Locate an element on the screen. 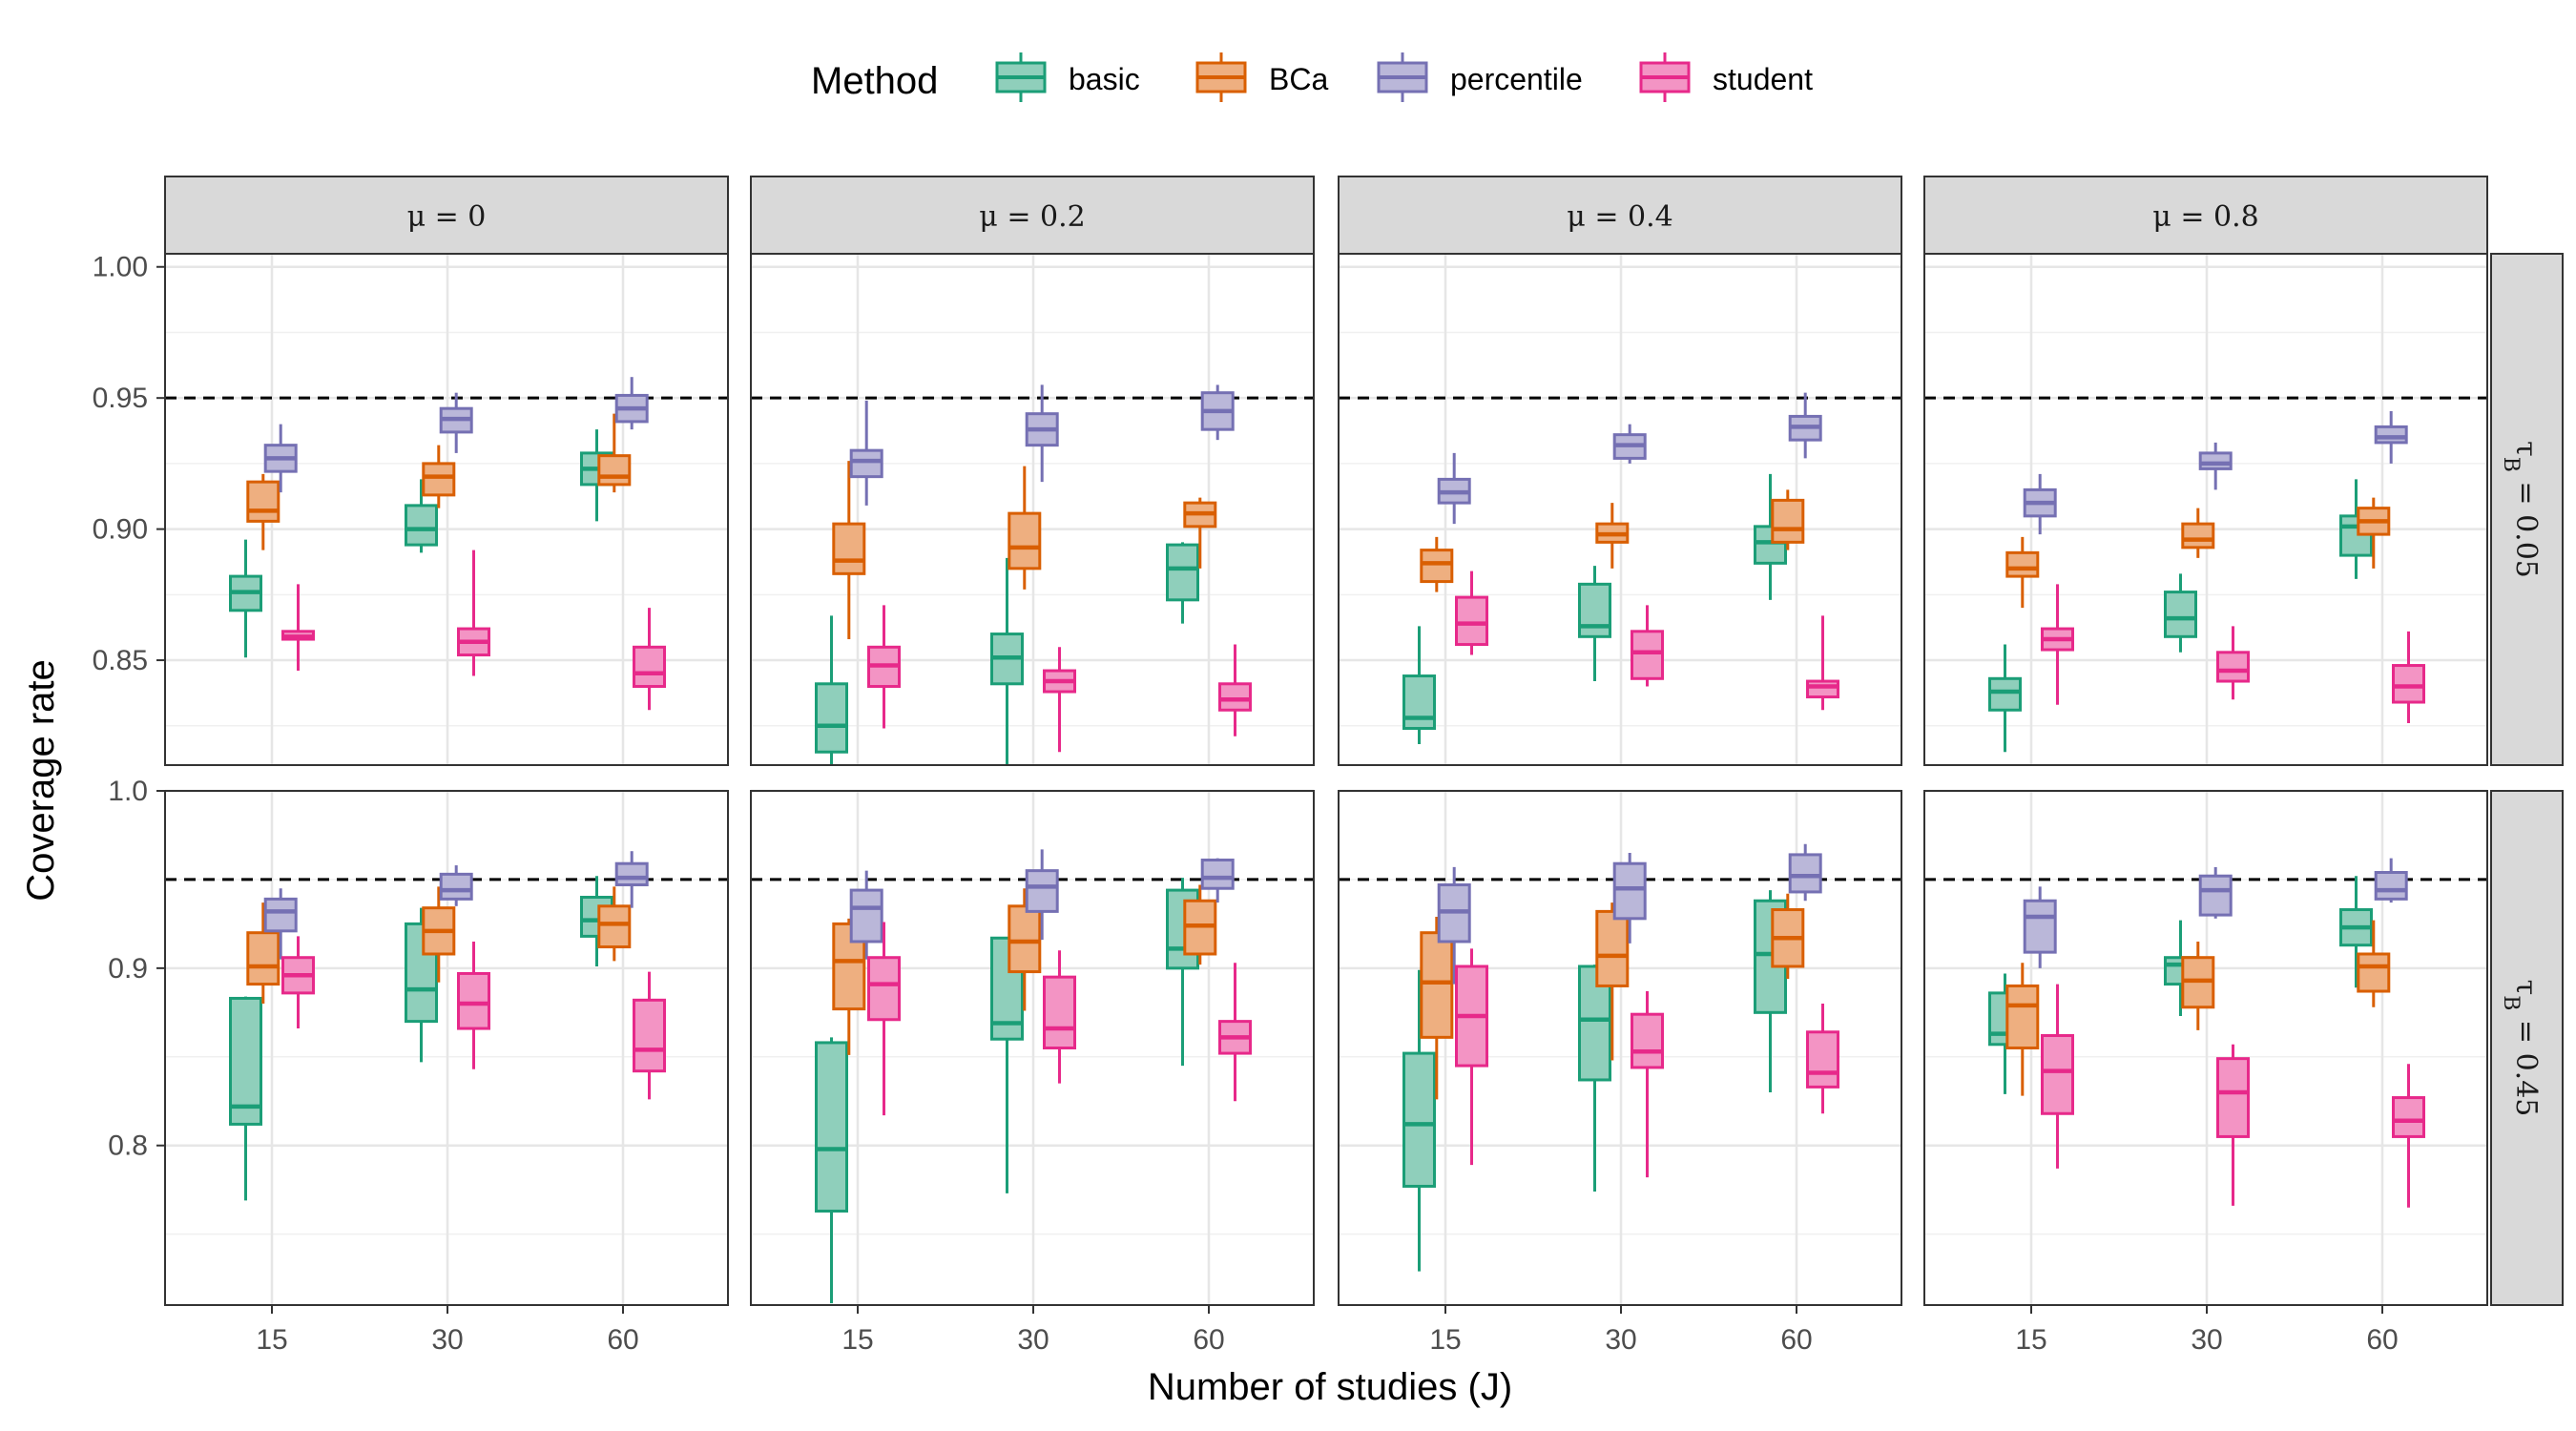  facet-strip-label: μ = 0.4 is located at coordinates (1619, 217).